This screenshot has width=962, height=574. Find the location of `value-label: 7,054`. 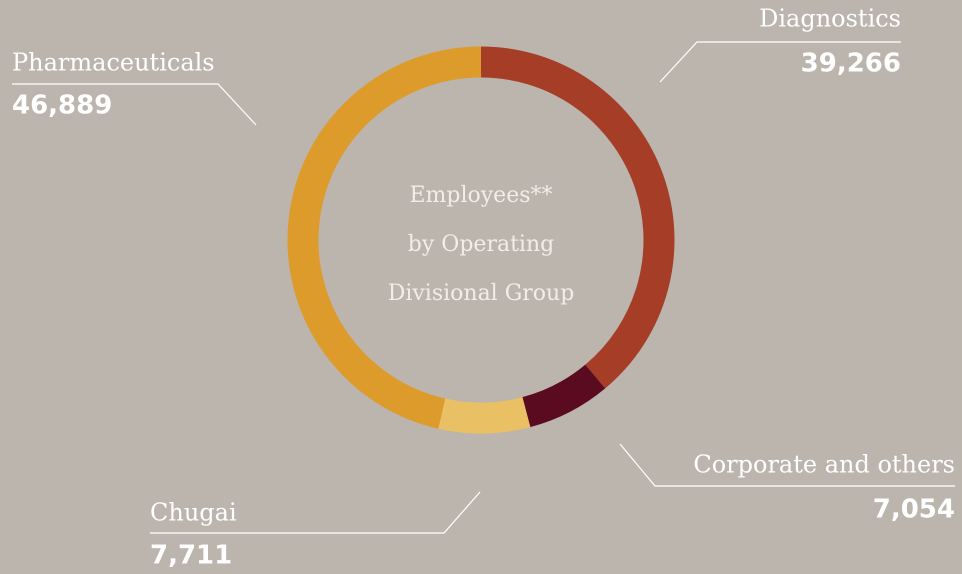

value-label: 7,054 is located at coordinates (914, 510).